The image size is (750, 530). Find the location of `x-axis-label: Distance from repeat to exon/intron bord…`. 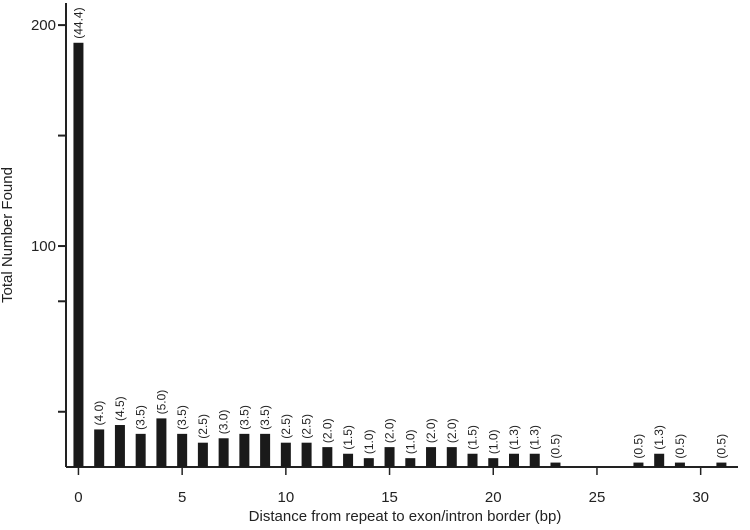

x-axis-label: Distance from repeat to exon/intron bord… is located at coordinates (405, 516).